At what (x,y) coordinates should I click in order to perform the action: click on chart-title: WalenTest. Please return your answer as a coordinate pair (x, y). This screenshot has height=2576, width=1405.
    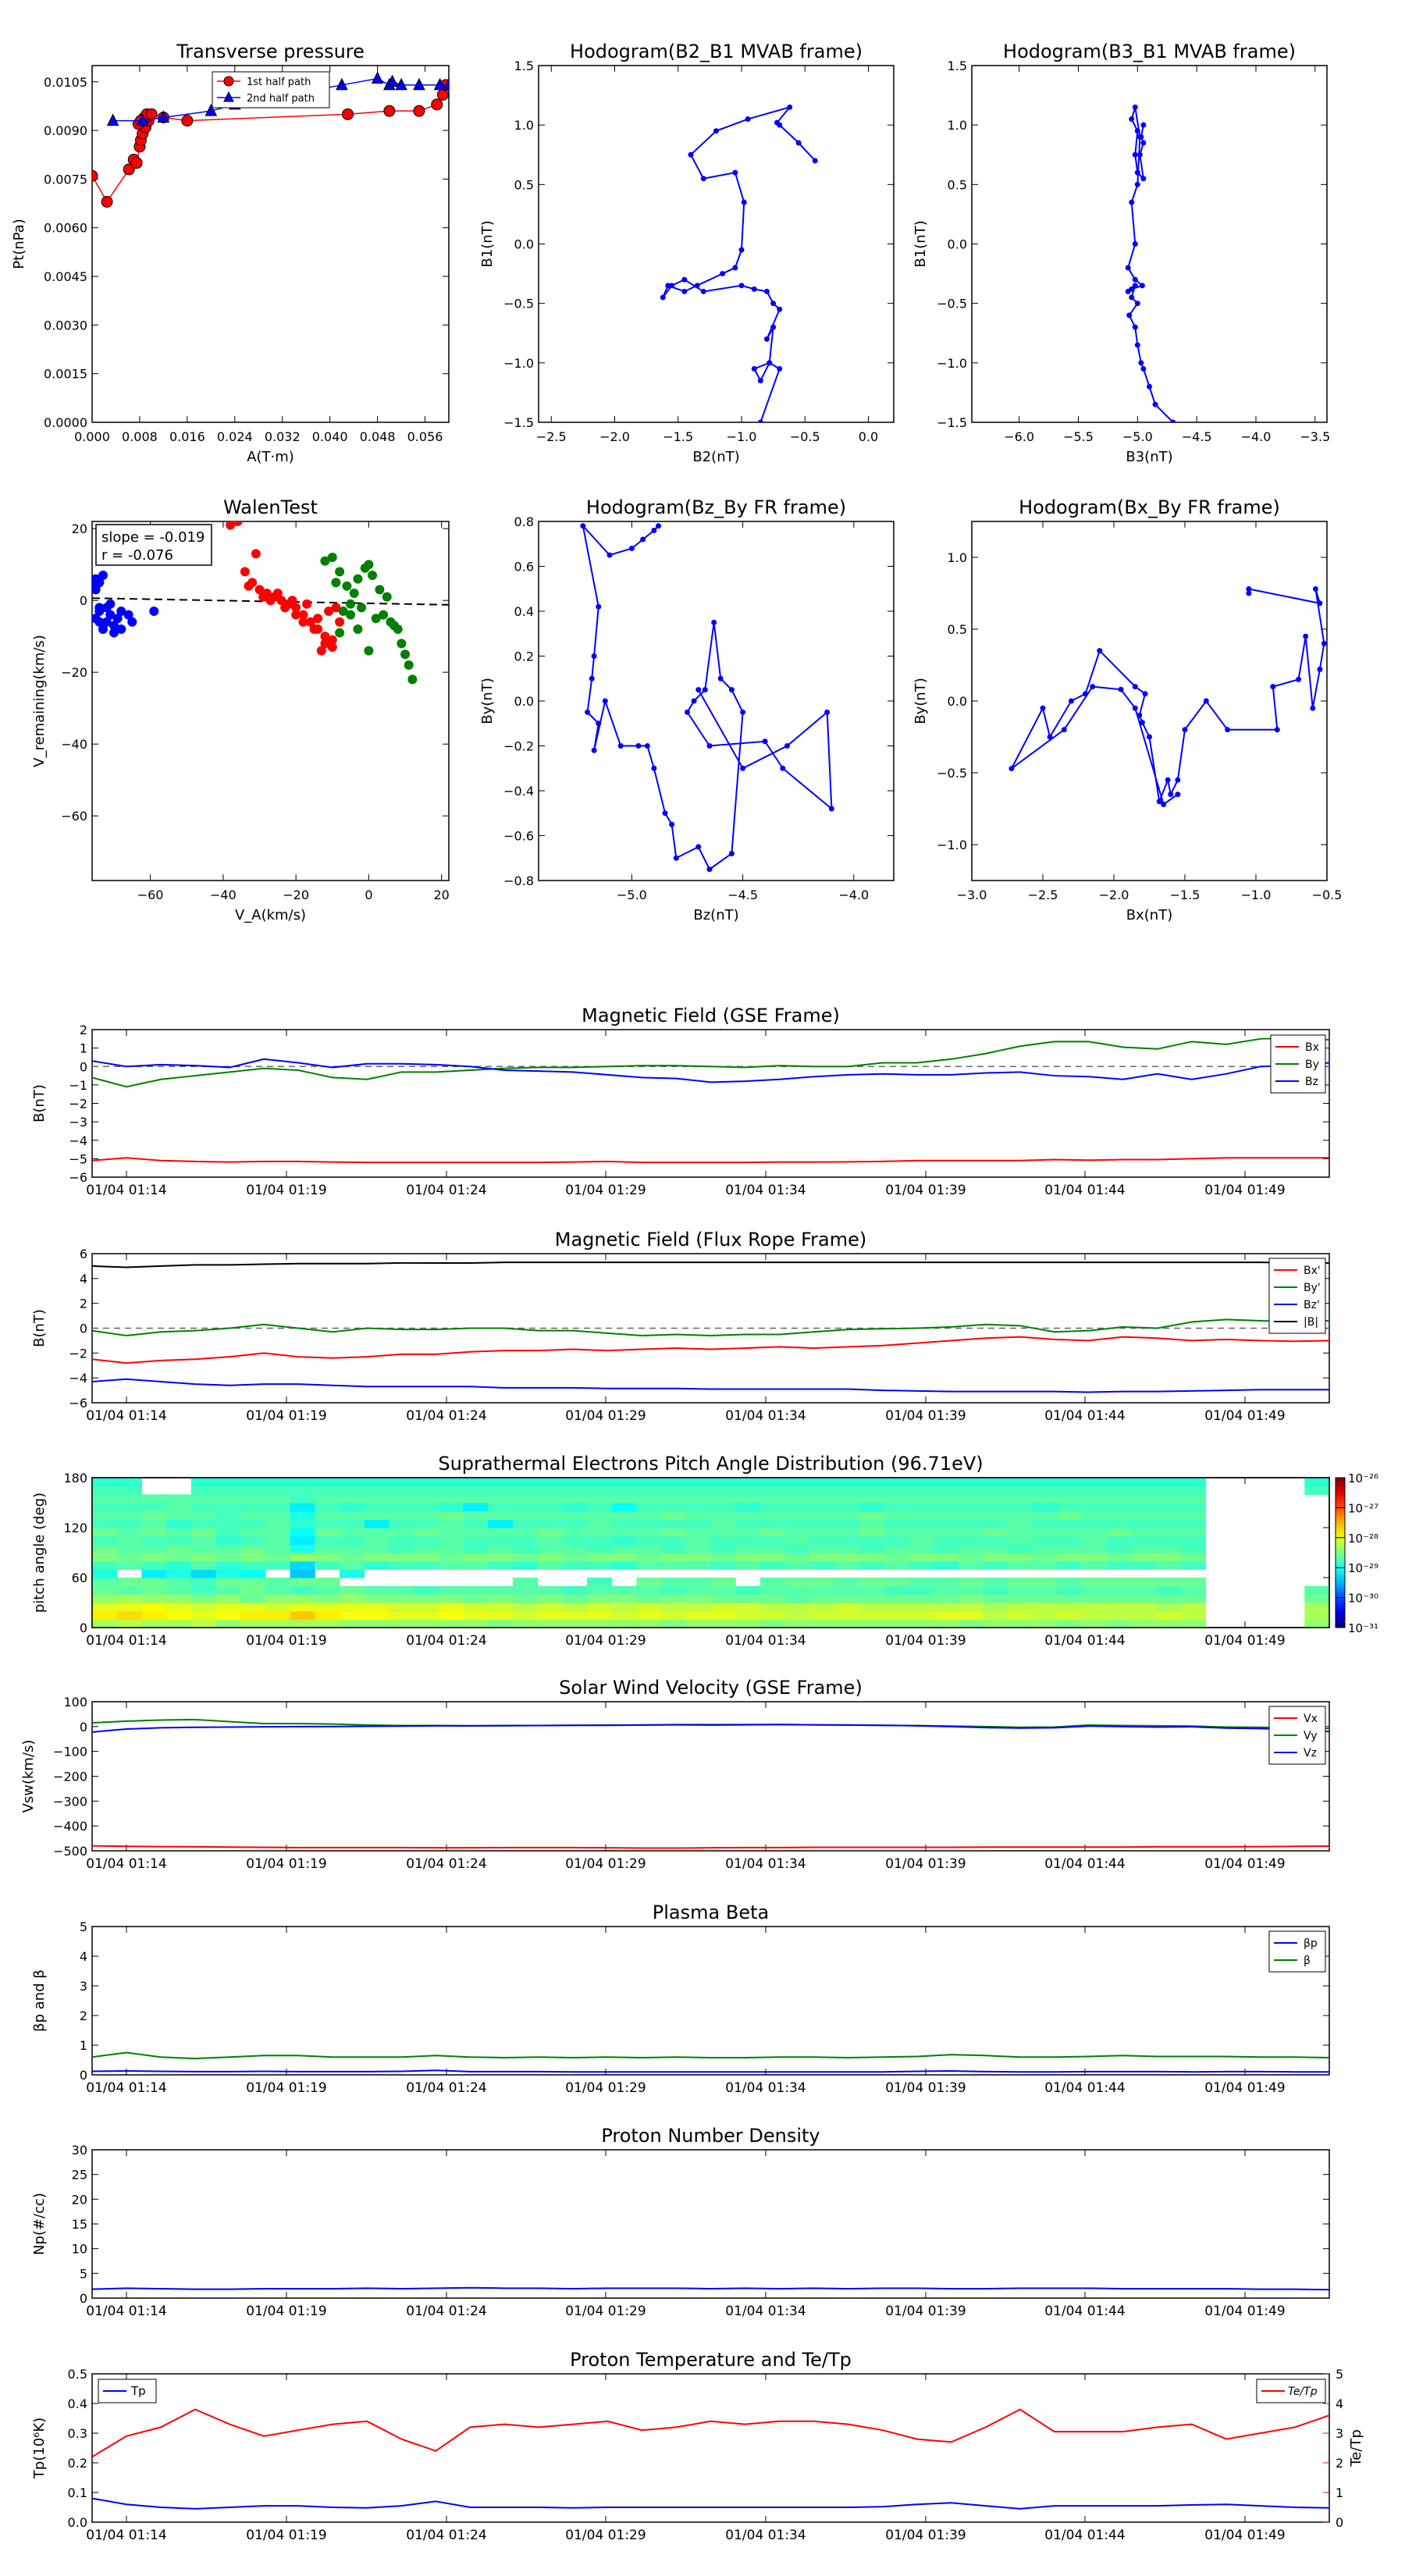
    Looking at the image, I should click on (270, 507).